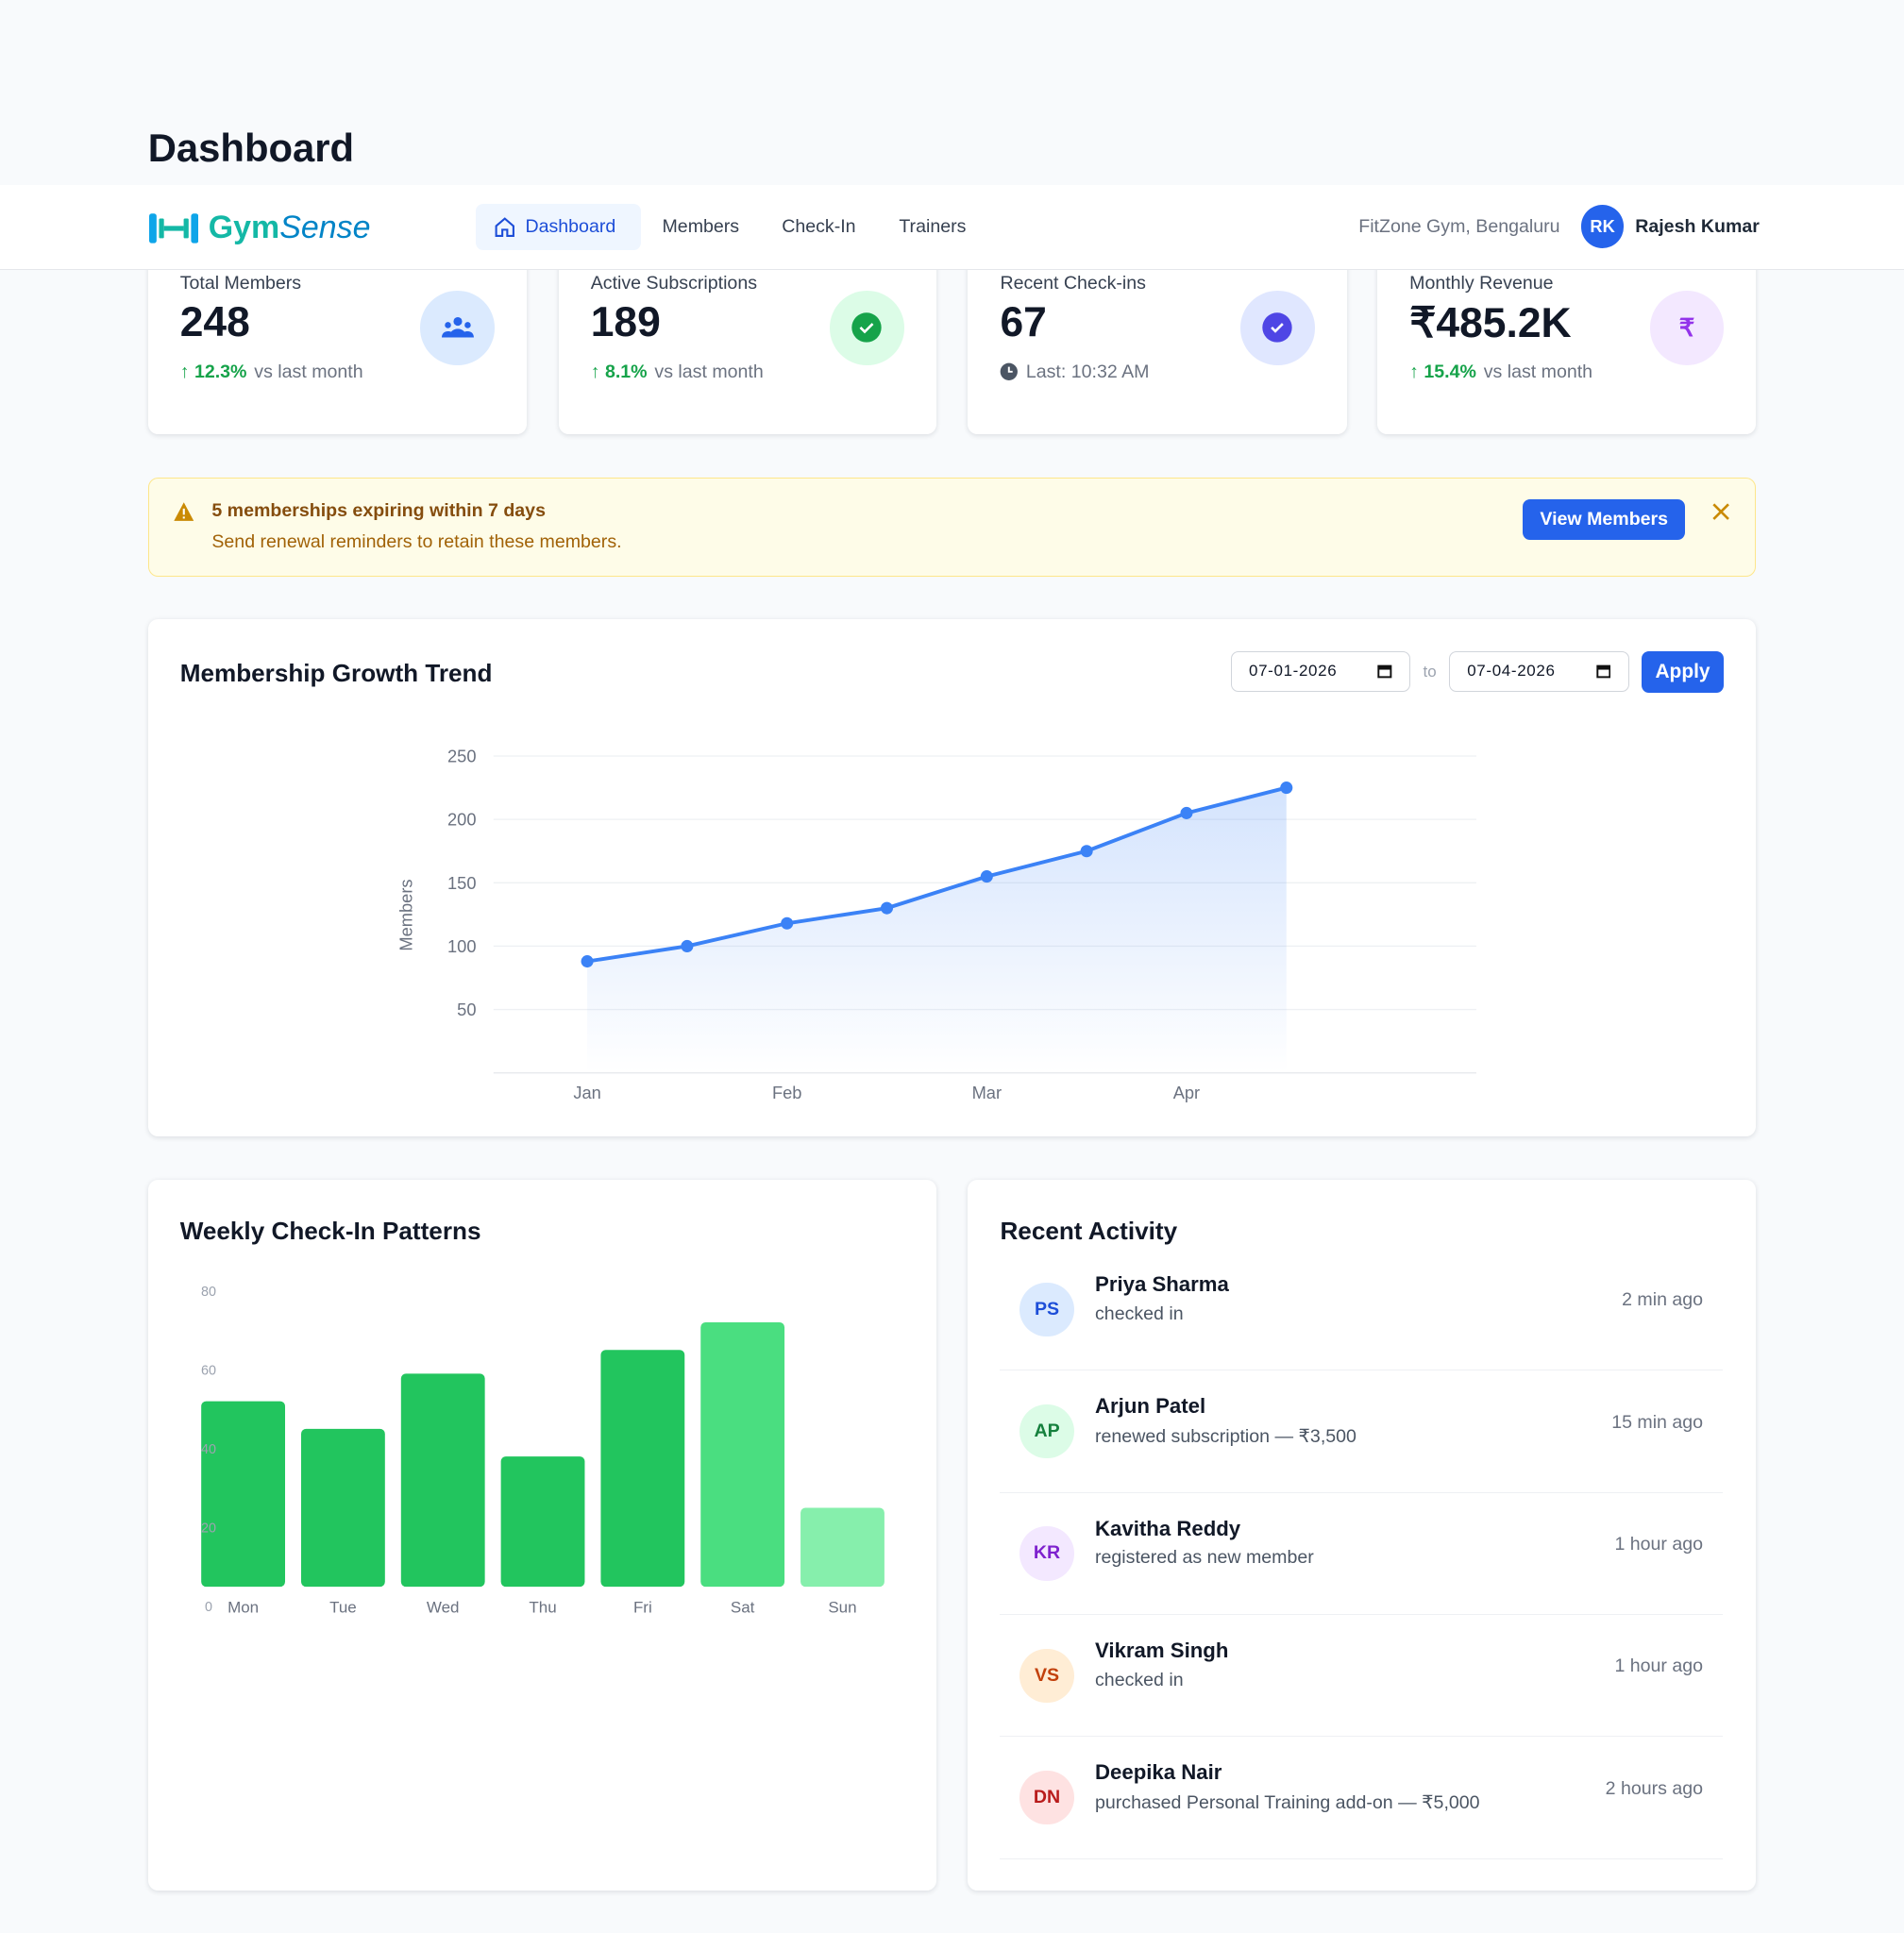 The height and width of the screenshot is (1933, 1904). What do you see at coordinates (1046, 1431) in the screenshot?
I see `avatar: AP` at bounding box center [1046, 1431].